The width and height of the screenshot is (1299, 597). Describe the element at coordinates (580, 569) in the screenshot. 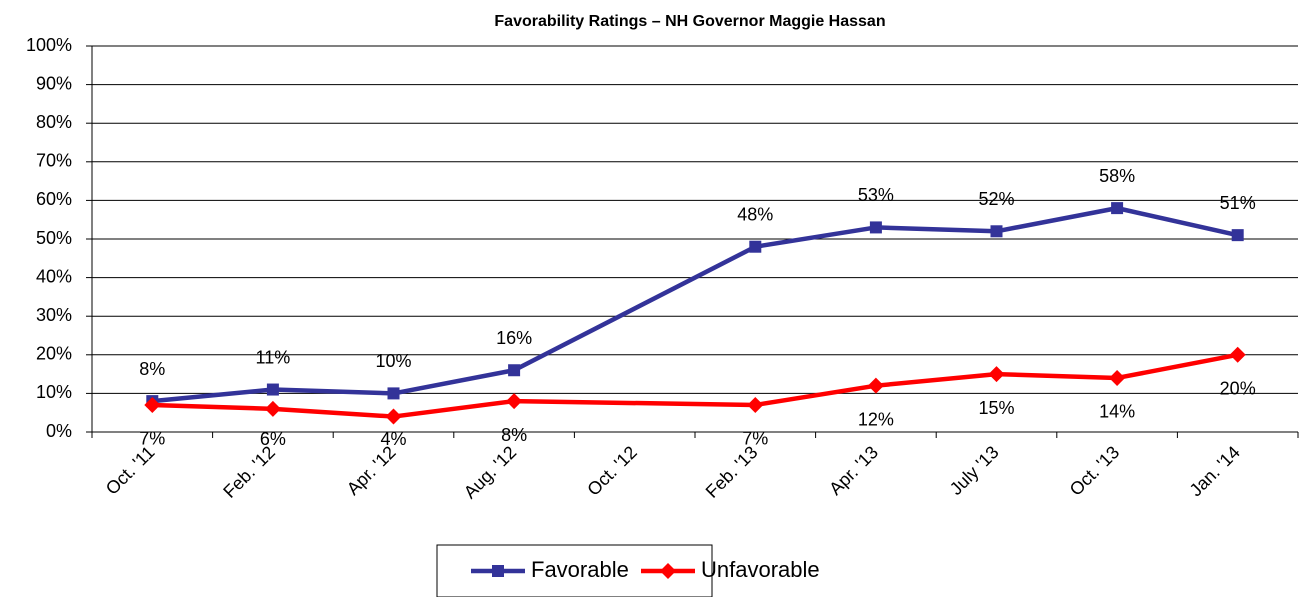

I see `legend-label: Favorable` at that location.